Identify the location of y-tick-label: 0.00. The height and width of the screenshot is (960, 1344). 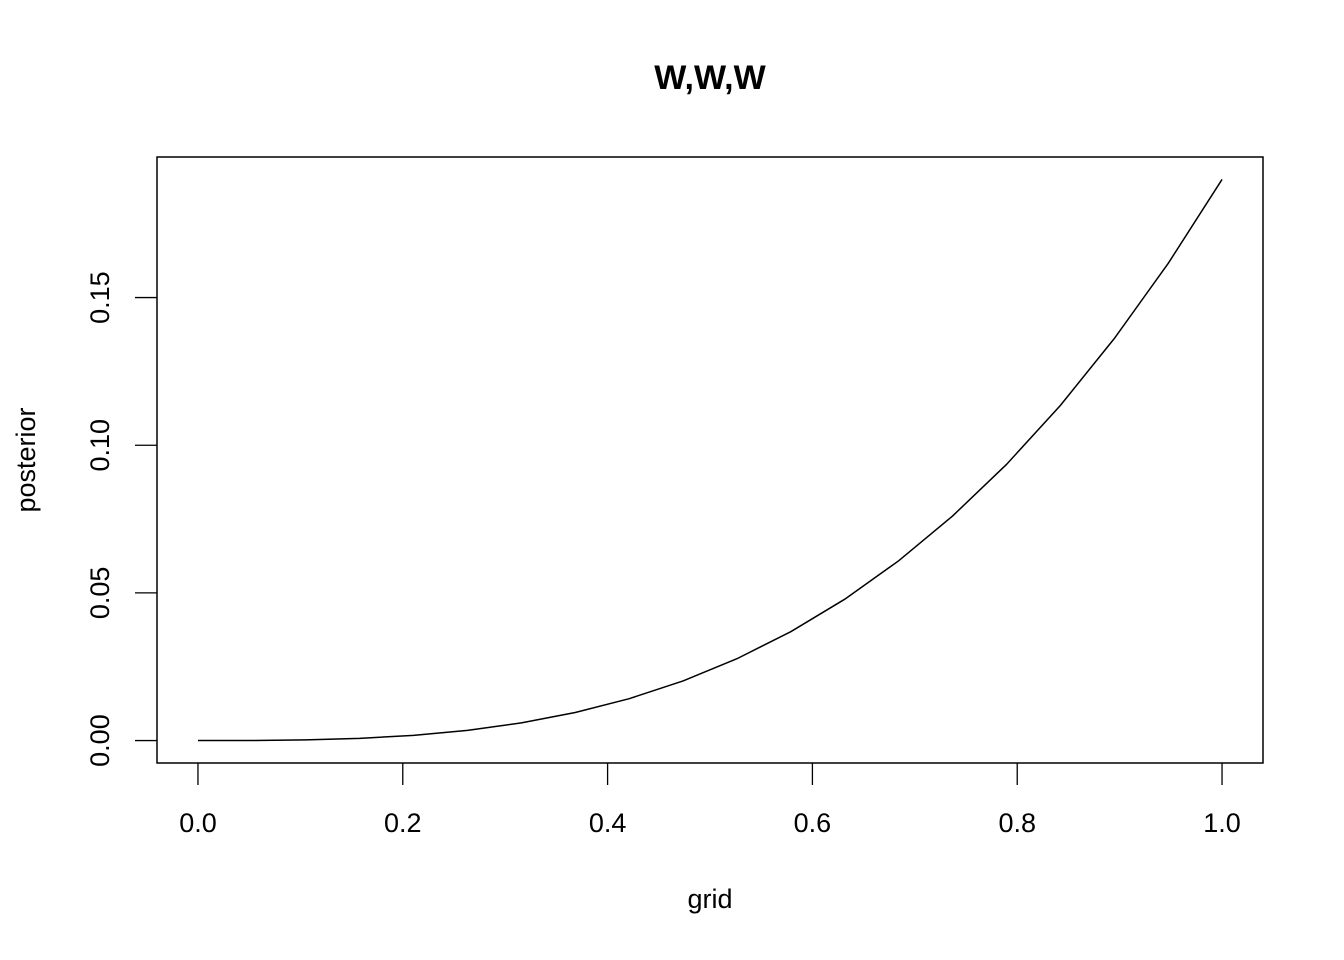
(100, 740).